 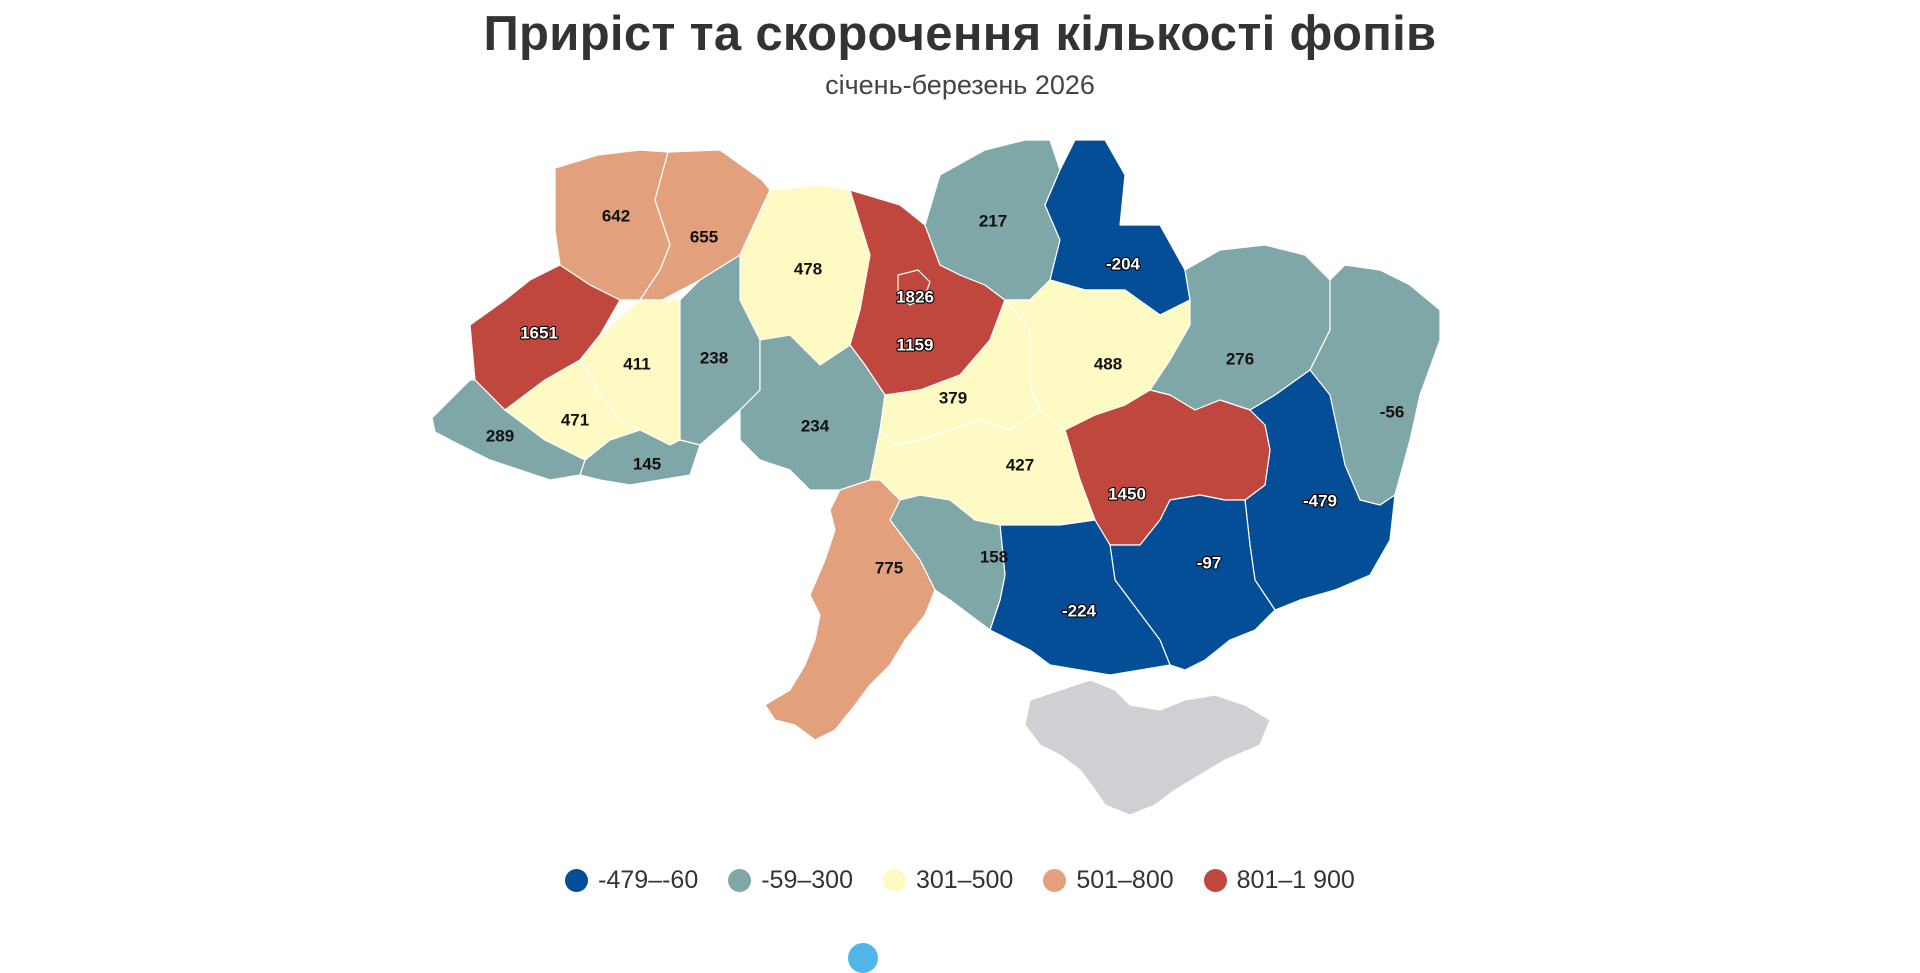 I want to click on value-label-cherkasy: 379, so click(x=953, y=397).